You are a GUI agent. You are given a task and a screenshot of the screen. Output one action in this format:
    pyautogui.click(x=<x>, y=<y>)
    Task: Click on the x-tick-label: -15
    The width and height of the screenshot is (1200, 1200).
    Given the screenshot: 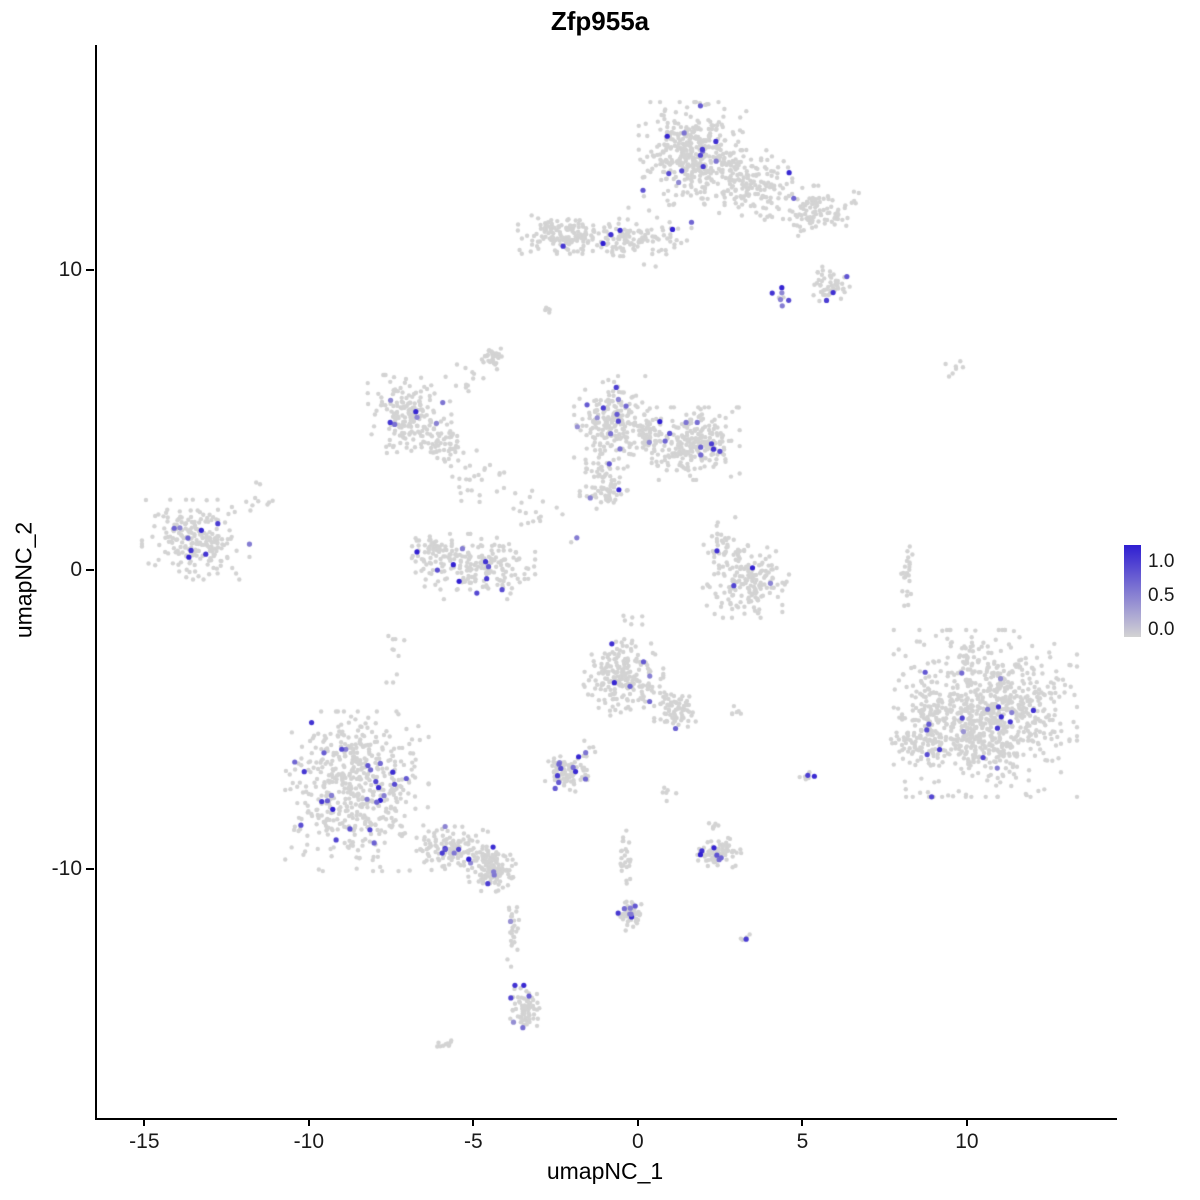 What is the action you would take?
    pyautogui.click(x=144, y=1141)
    